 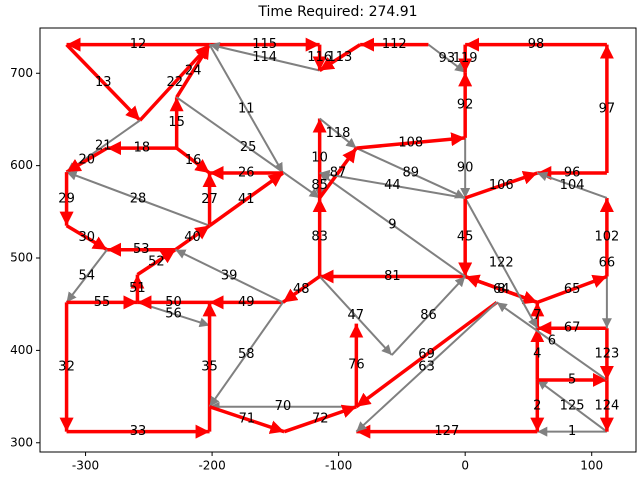 I want to click on edge-label: 11, so click(x=246, y=108).